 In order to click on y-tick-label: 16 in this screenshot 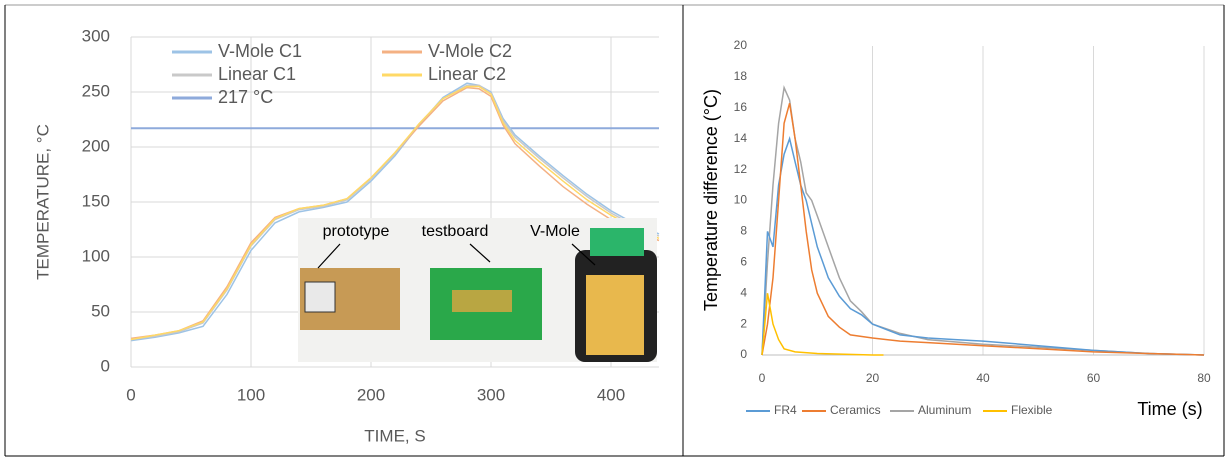, I will do `click(741, 107)`.